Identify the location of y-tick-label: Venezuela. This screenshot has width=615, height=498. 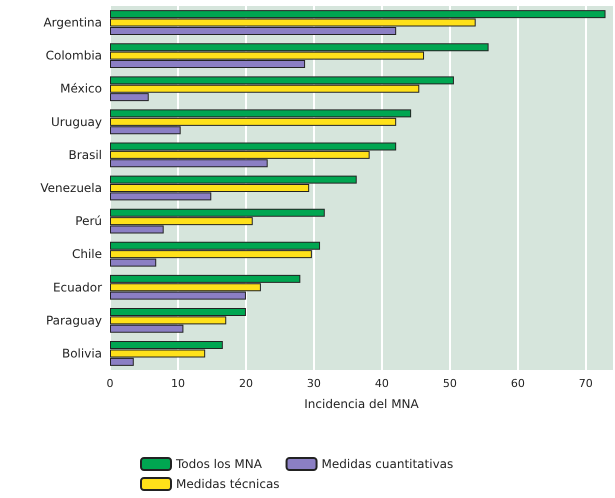
(71, 188).